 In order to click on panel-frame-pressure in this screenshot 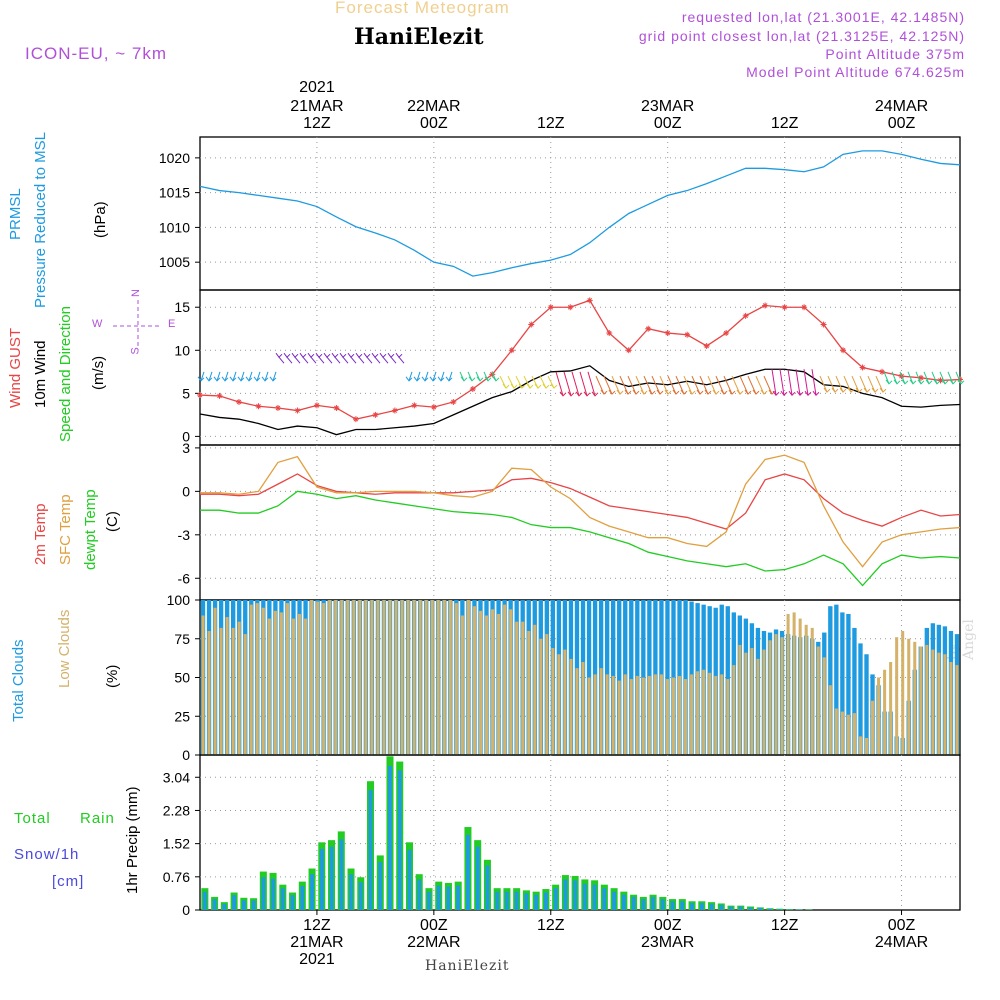, I will do `click(580, 213)`.